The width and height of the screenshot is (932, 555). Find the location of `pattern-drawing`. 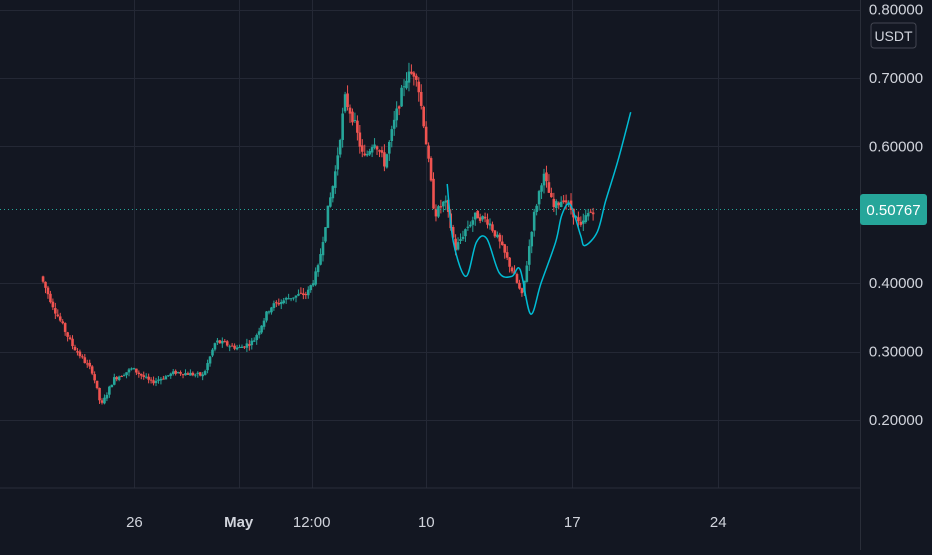

pattern-drawing is located at coordinates (539, 213).